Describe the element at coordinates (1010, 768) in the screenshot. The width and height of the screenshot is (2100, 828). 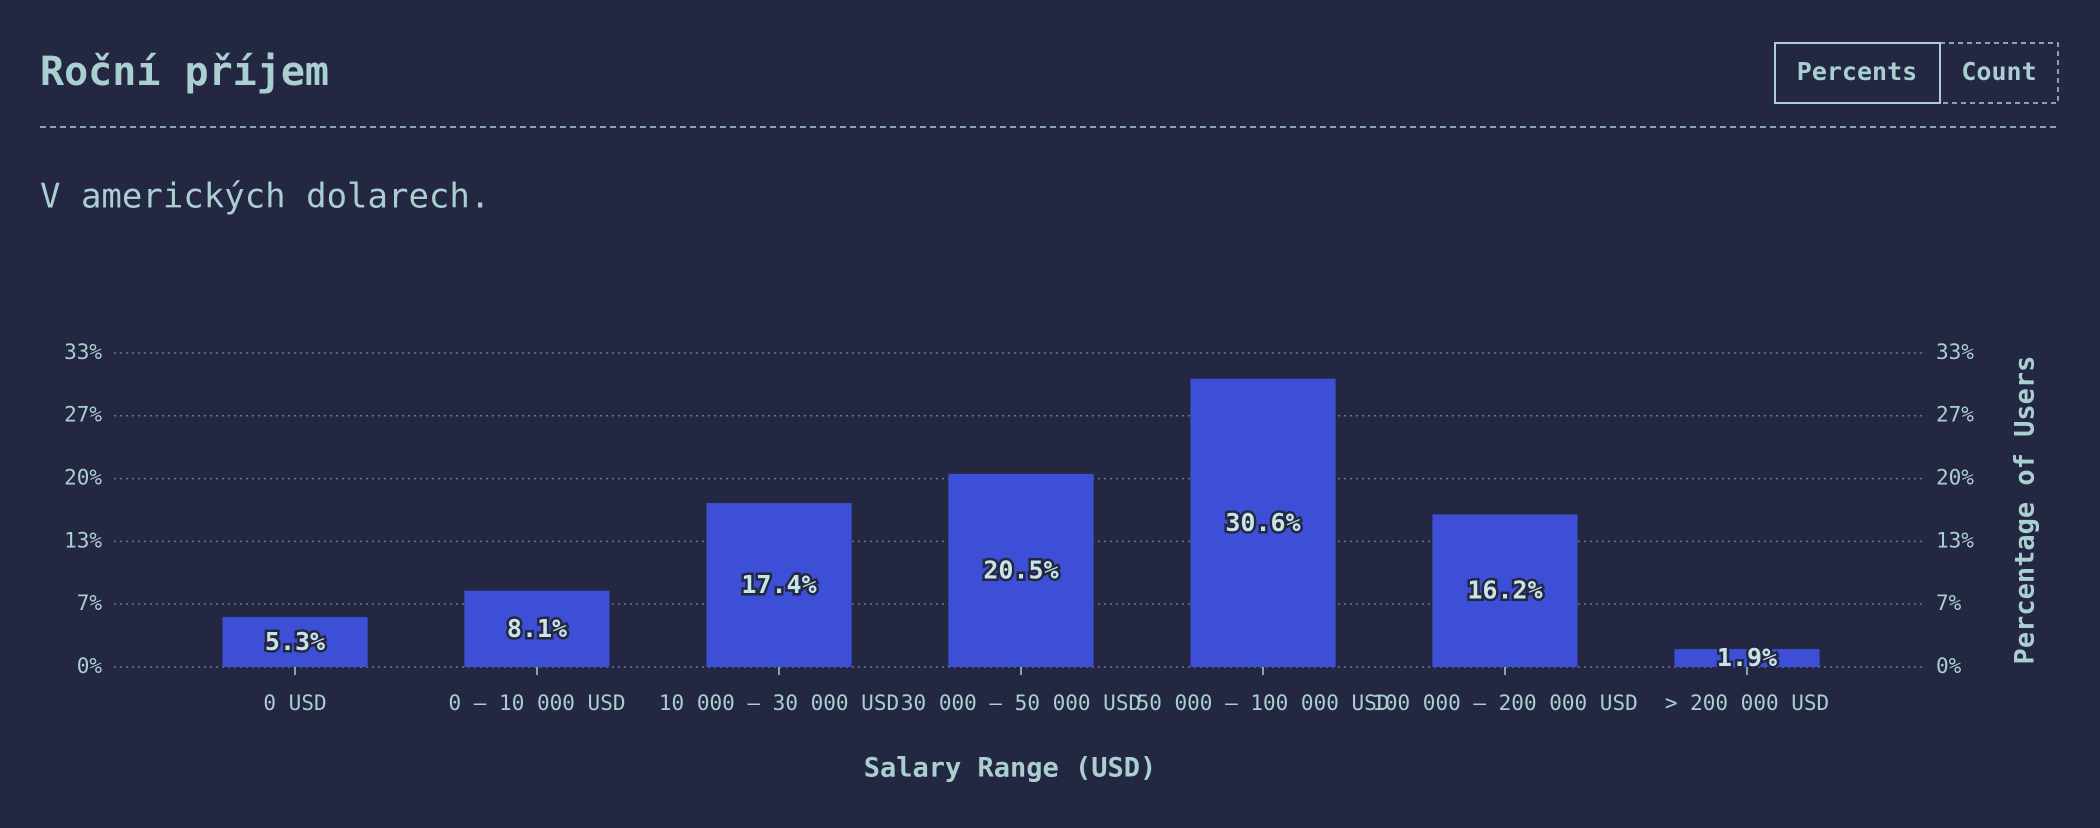
I see `x-axis-label: Salary Range (USD)` at that location.